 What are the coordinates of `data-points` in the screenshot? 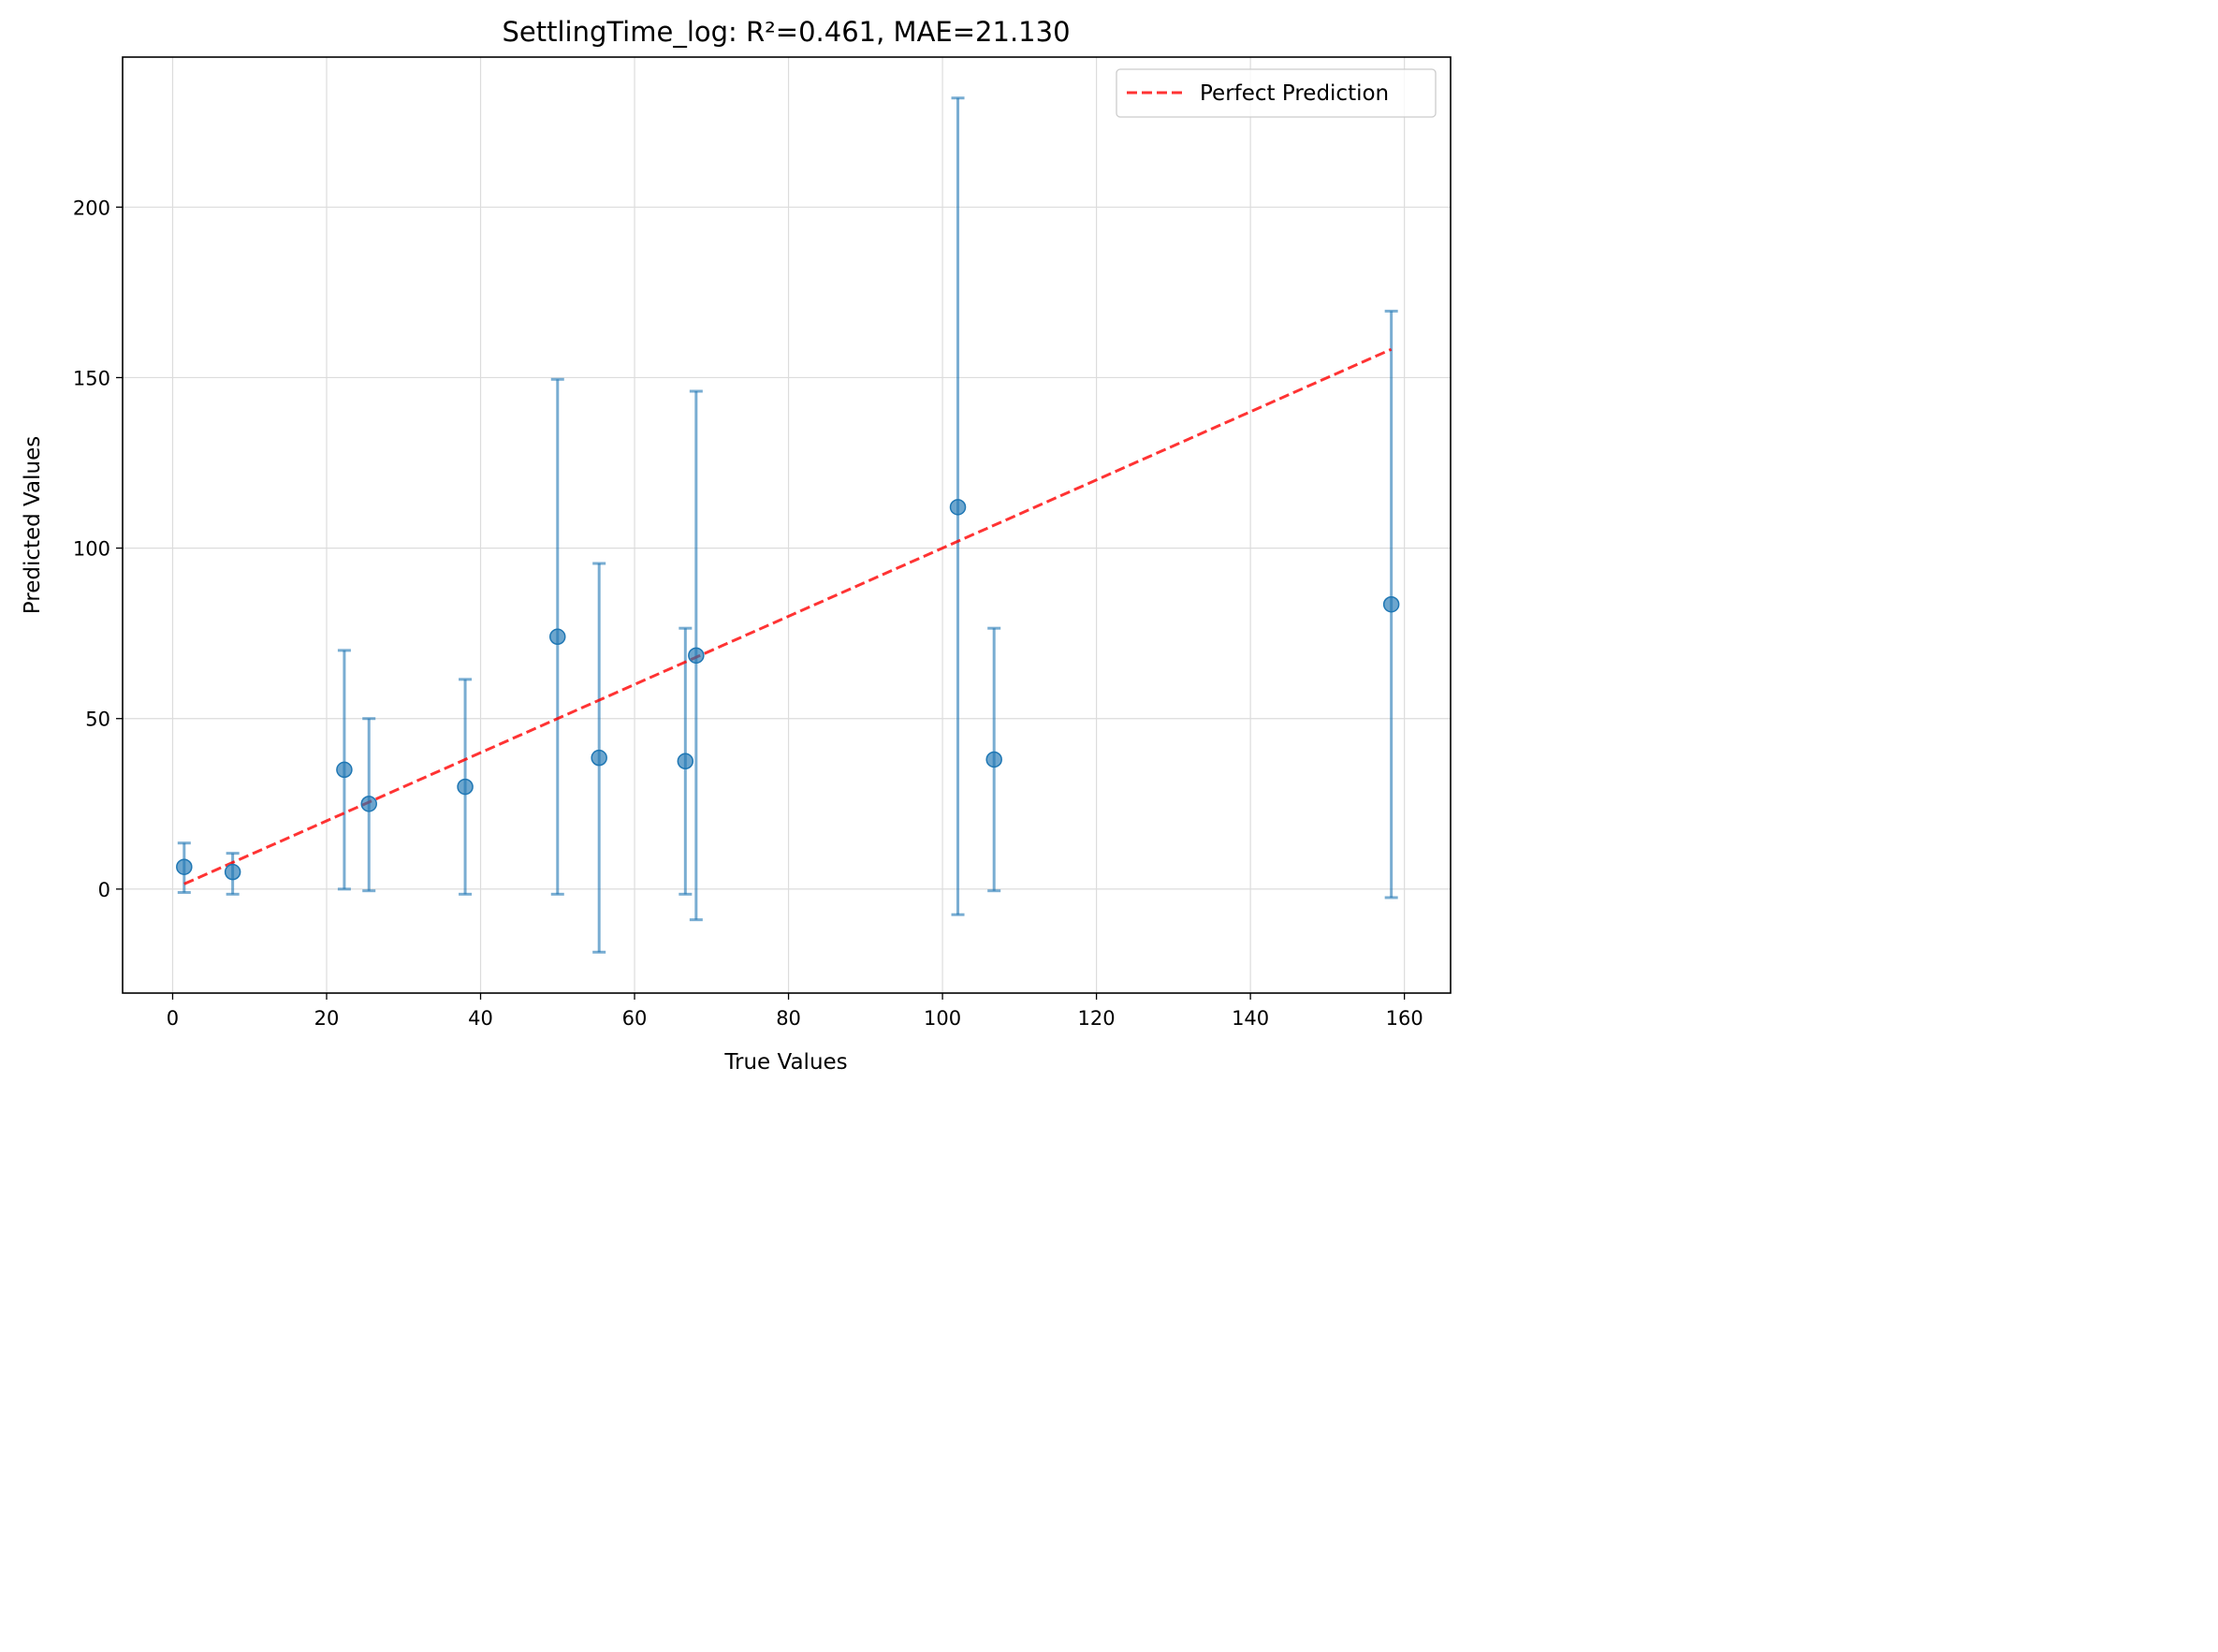 It's located at (788, 690).